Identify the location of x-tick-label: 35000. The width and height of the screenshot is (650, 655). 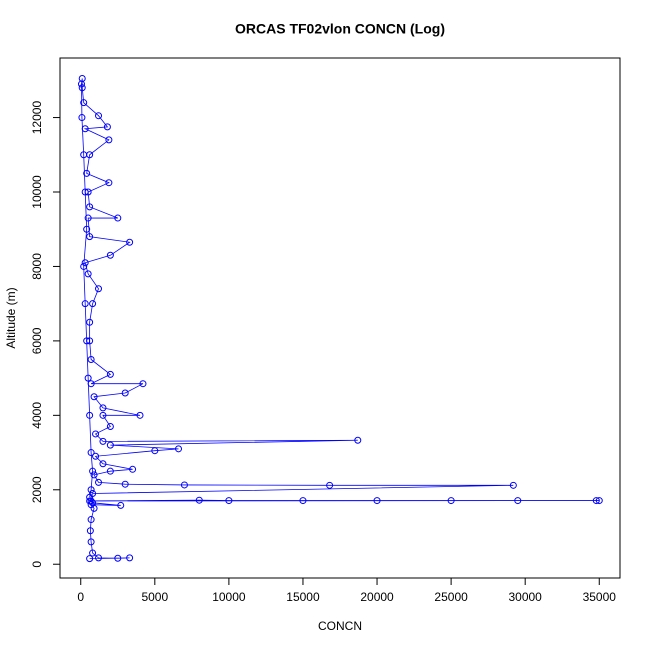
(600, 597).